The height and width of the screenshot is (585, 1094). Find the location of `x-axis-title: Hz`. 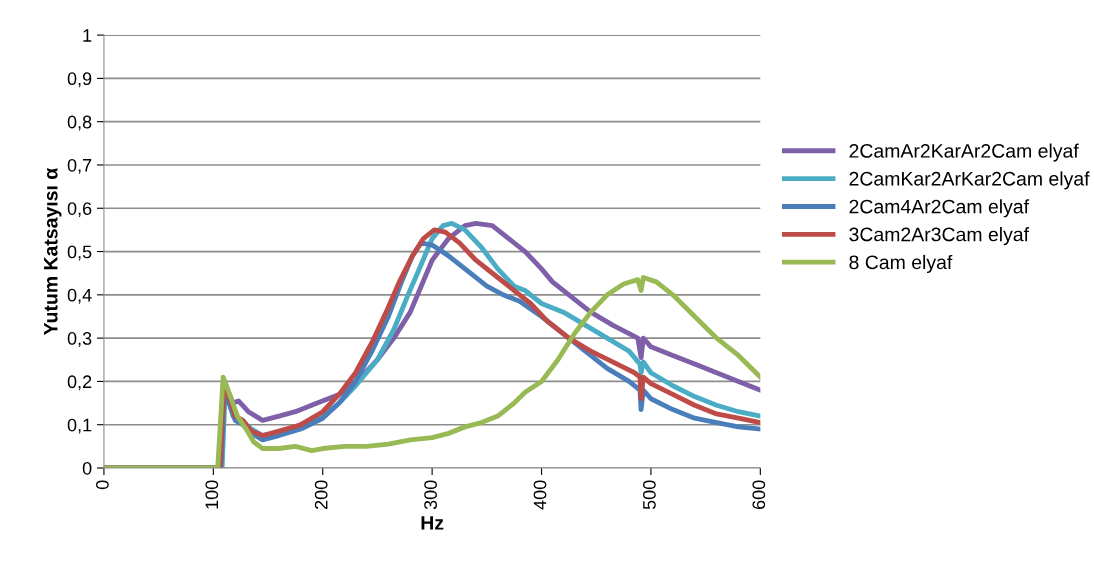

x-axis-title: Hz is located at coordinates (432, 523).